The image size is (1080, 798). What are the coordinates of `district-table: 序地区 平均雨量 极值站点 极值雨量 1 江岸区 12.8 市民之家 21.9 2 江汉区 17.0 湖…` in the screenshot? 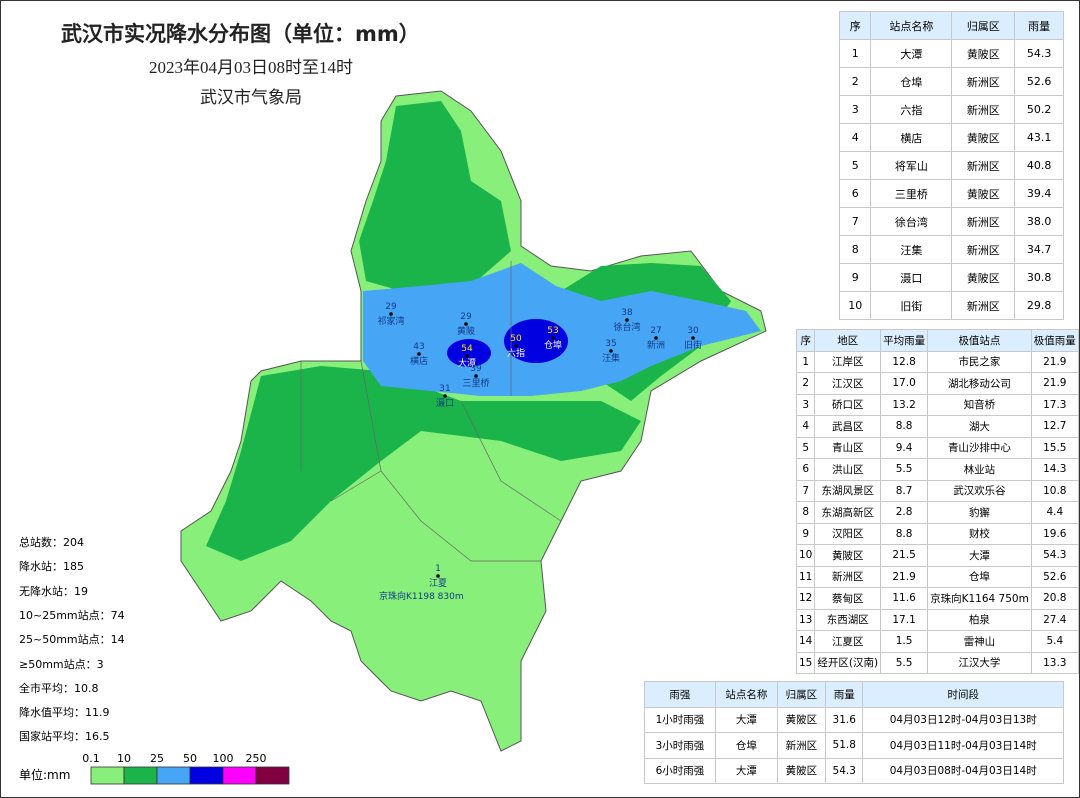 It's located at (937, 501).